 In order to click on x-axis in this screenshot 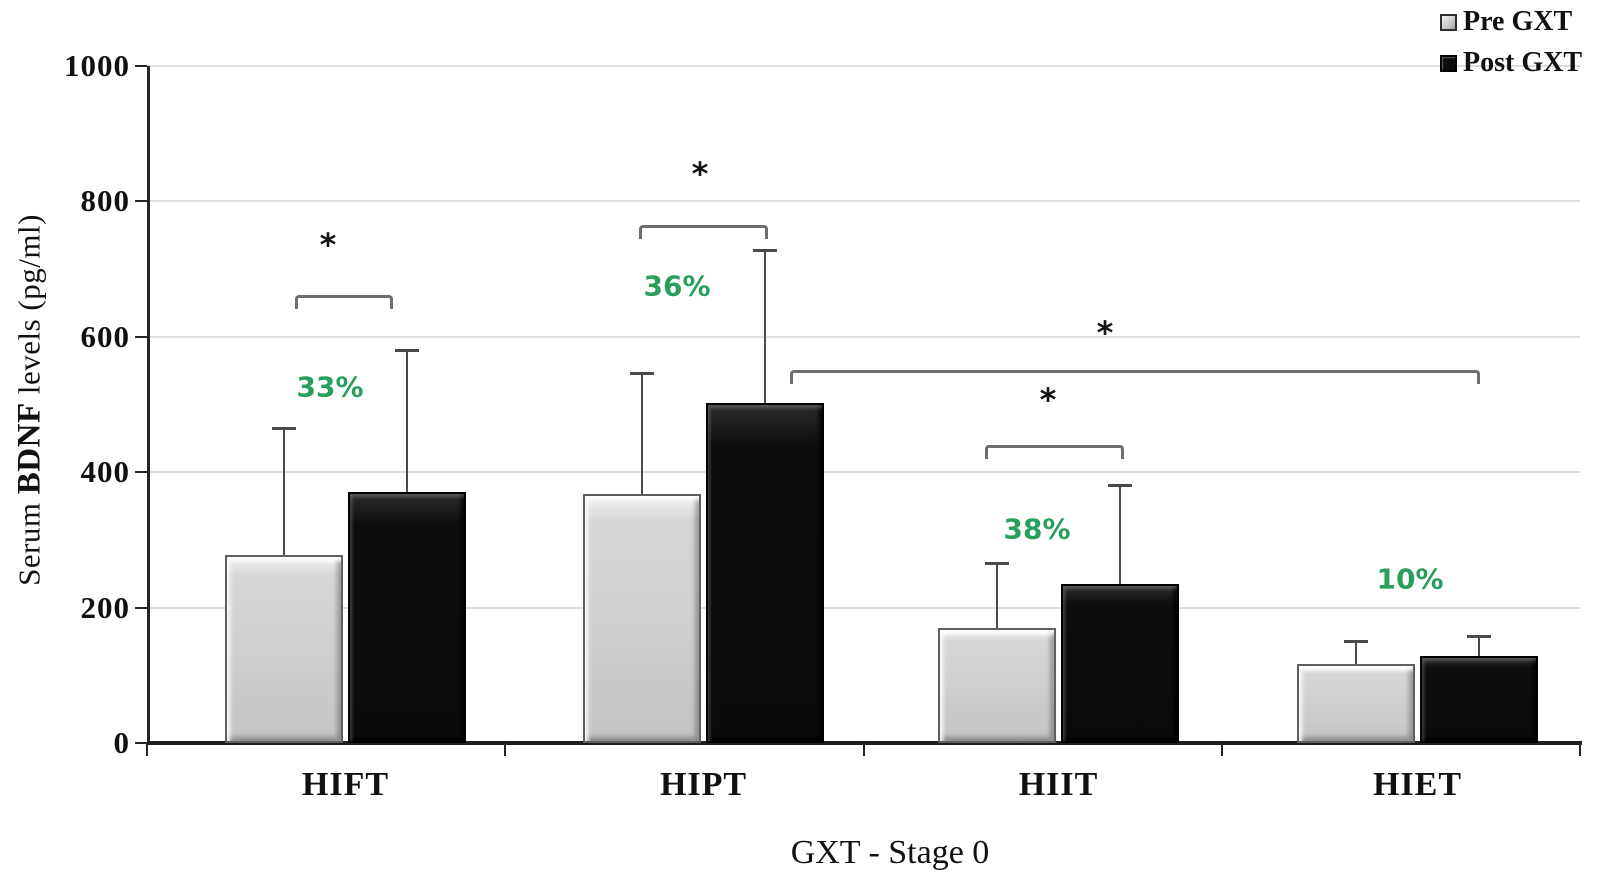, I will do `click(864, 743)`.